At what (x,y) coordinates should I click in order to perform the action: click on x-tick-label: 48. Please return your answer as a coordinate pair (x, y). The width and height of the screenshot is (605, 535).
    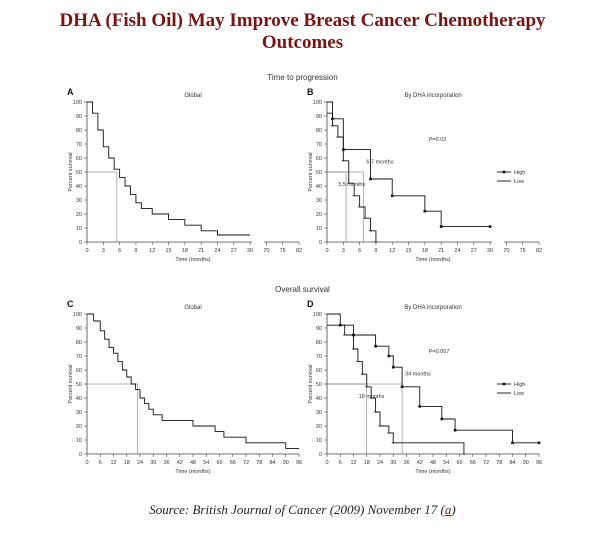
    Looking at the image, I should click on (433, 463).